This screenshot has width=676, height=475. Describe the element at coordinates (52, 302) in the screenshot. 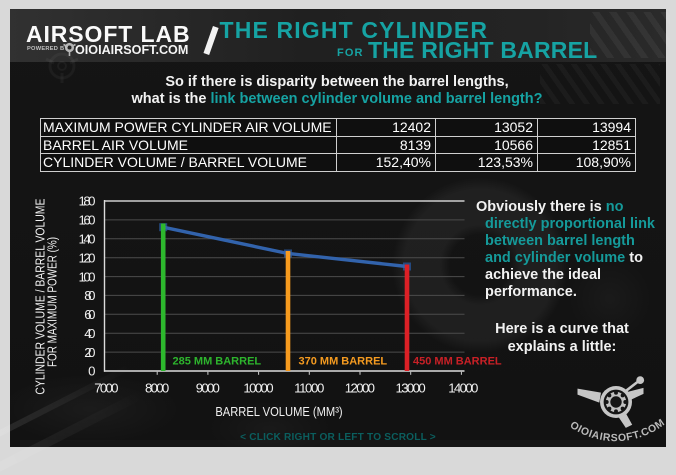

I see `svg-text: FOR MAXIMUM POWER (%)` at that location.